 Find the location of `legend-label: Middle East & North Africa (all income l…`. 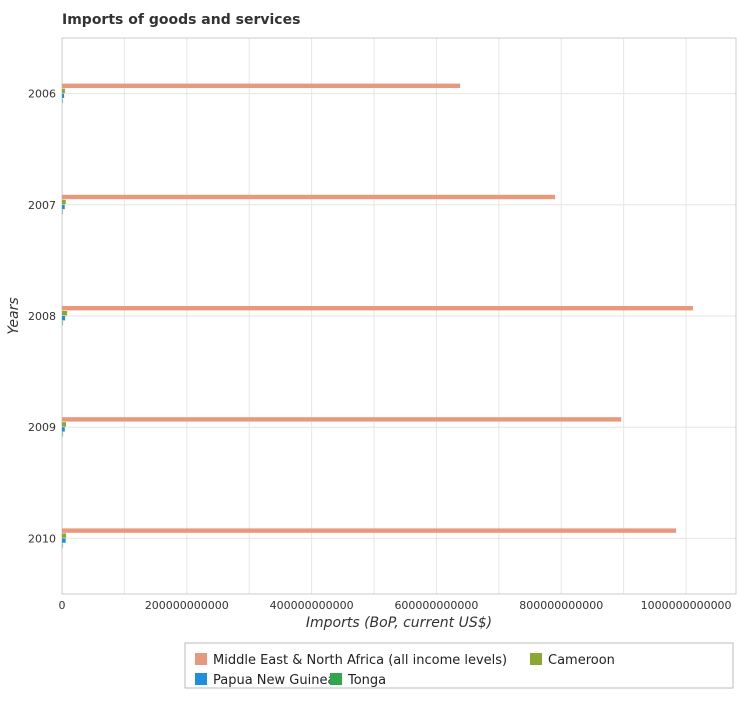

legend-label: Middle East & North Africa (all income l… is located at coordinates (360, 660).